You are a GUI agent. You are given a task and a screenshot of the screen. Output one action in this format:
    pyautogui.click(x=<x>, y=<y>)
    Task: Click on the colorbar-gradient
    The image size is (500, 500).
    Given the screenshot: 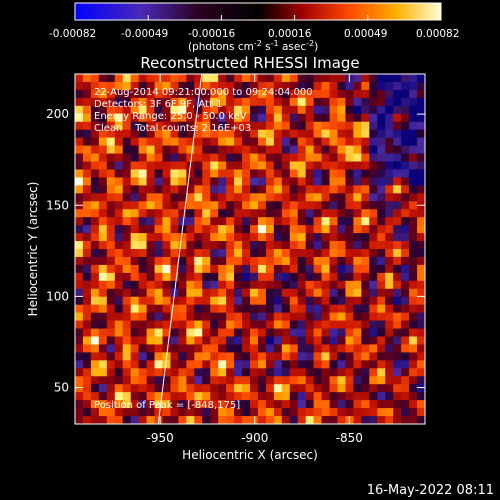 What is the action you would take?
    pyautogui.click(x=258, y=11)
    